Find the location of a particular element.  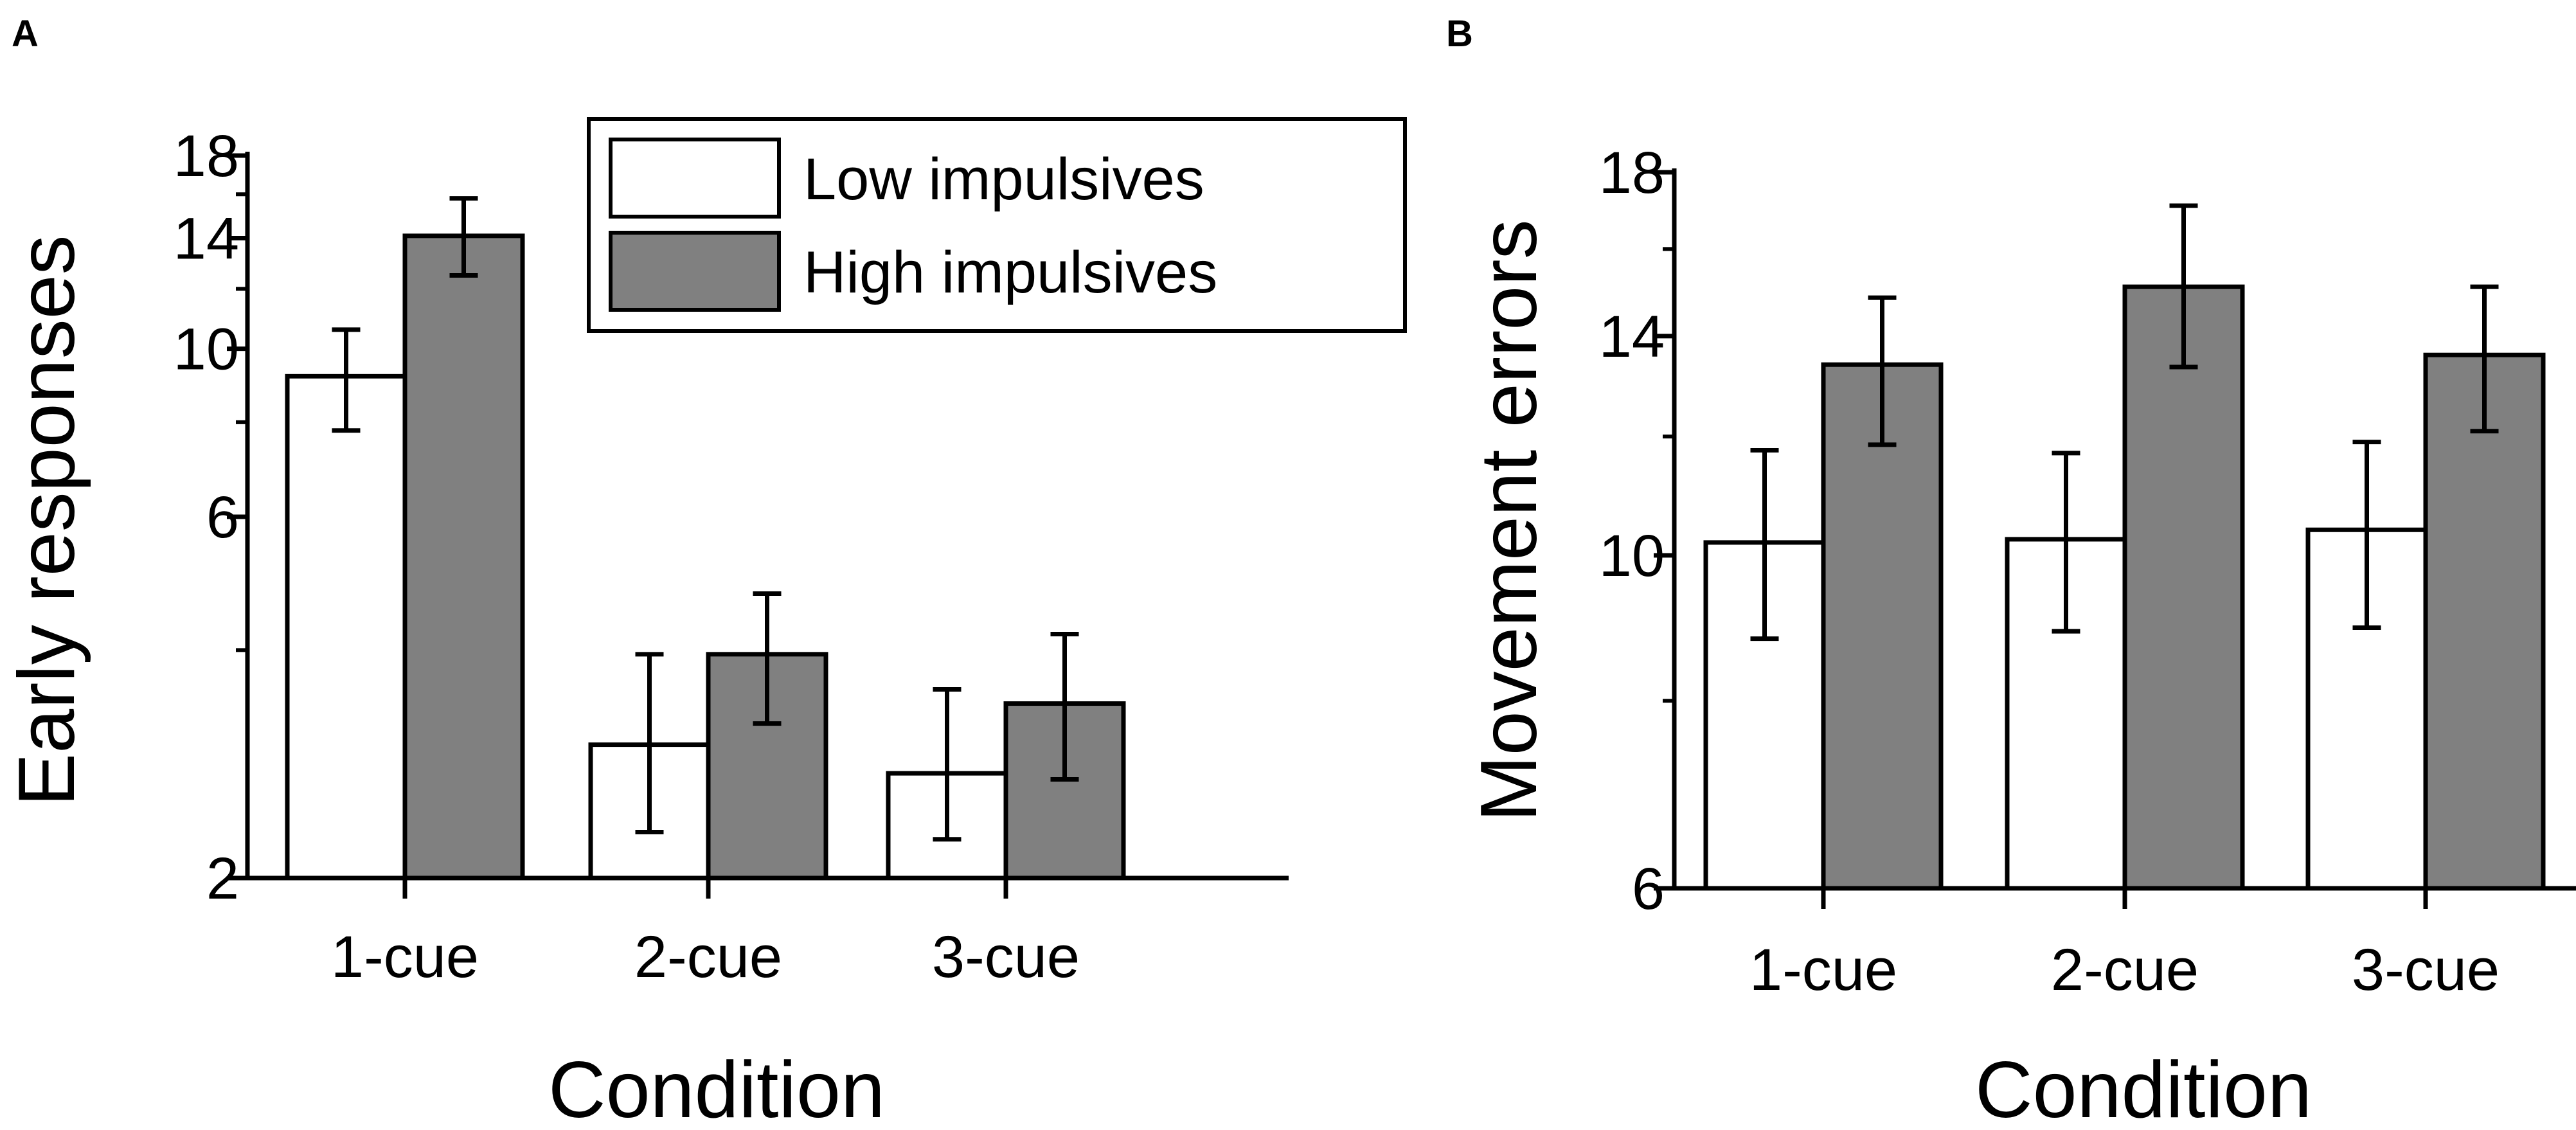

ytick-label-a-2: 2 is located at coordinates (222, 879).